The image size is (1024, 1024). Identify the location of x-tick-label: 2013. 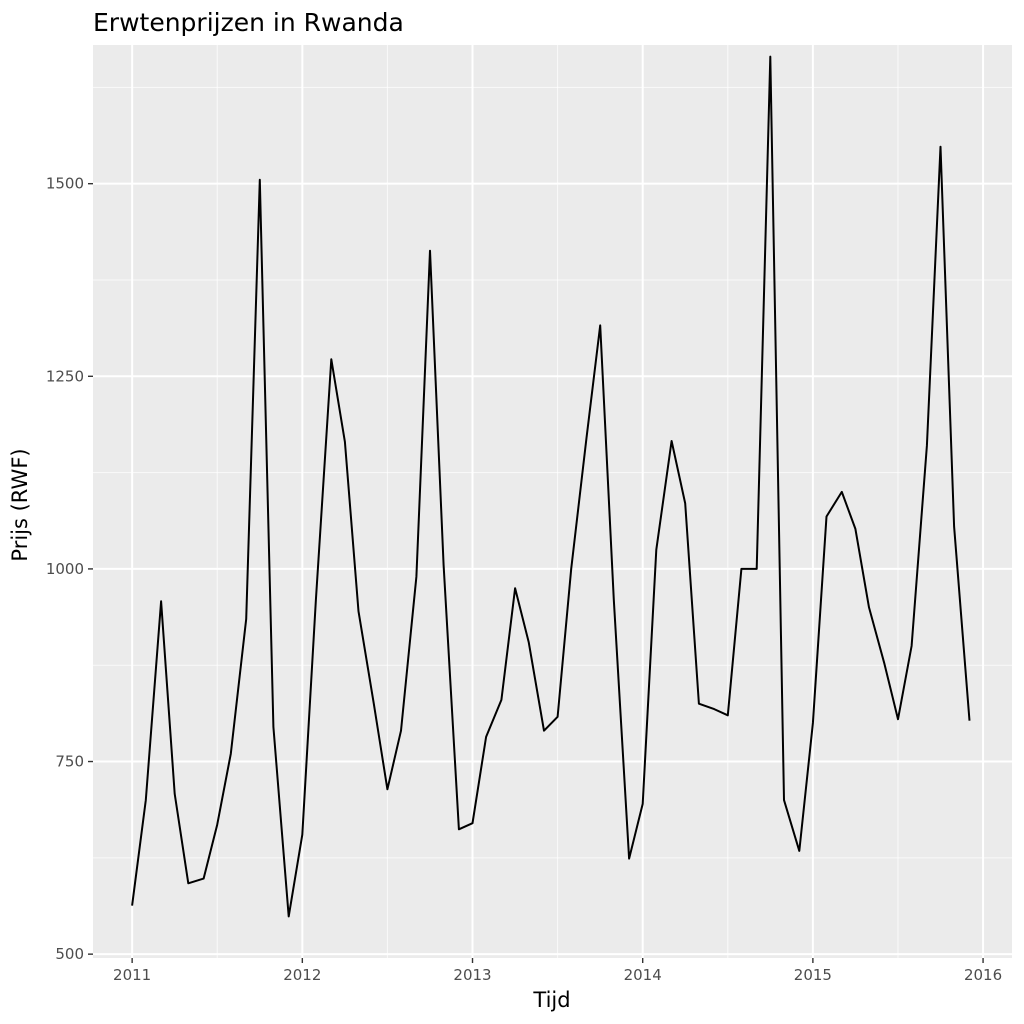
(472, 975).